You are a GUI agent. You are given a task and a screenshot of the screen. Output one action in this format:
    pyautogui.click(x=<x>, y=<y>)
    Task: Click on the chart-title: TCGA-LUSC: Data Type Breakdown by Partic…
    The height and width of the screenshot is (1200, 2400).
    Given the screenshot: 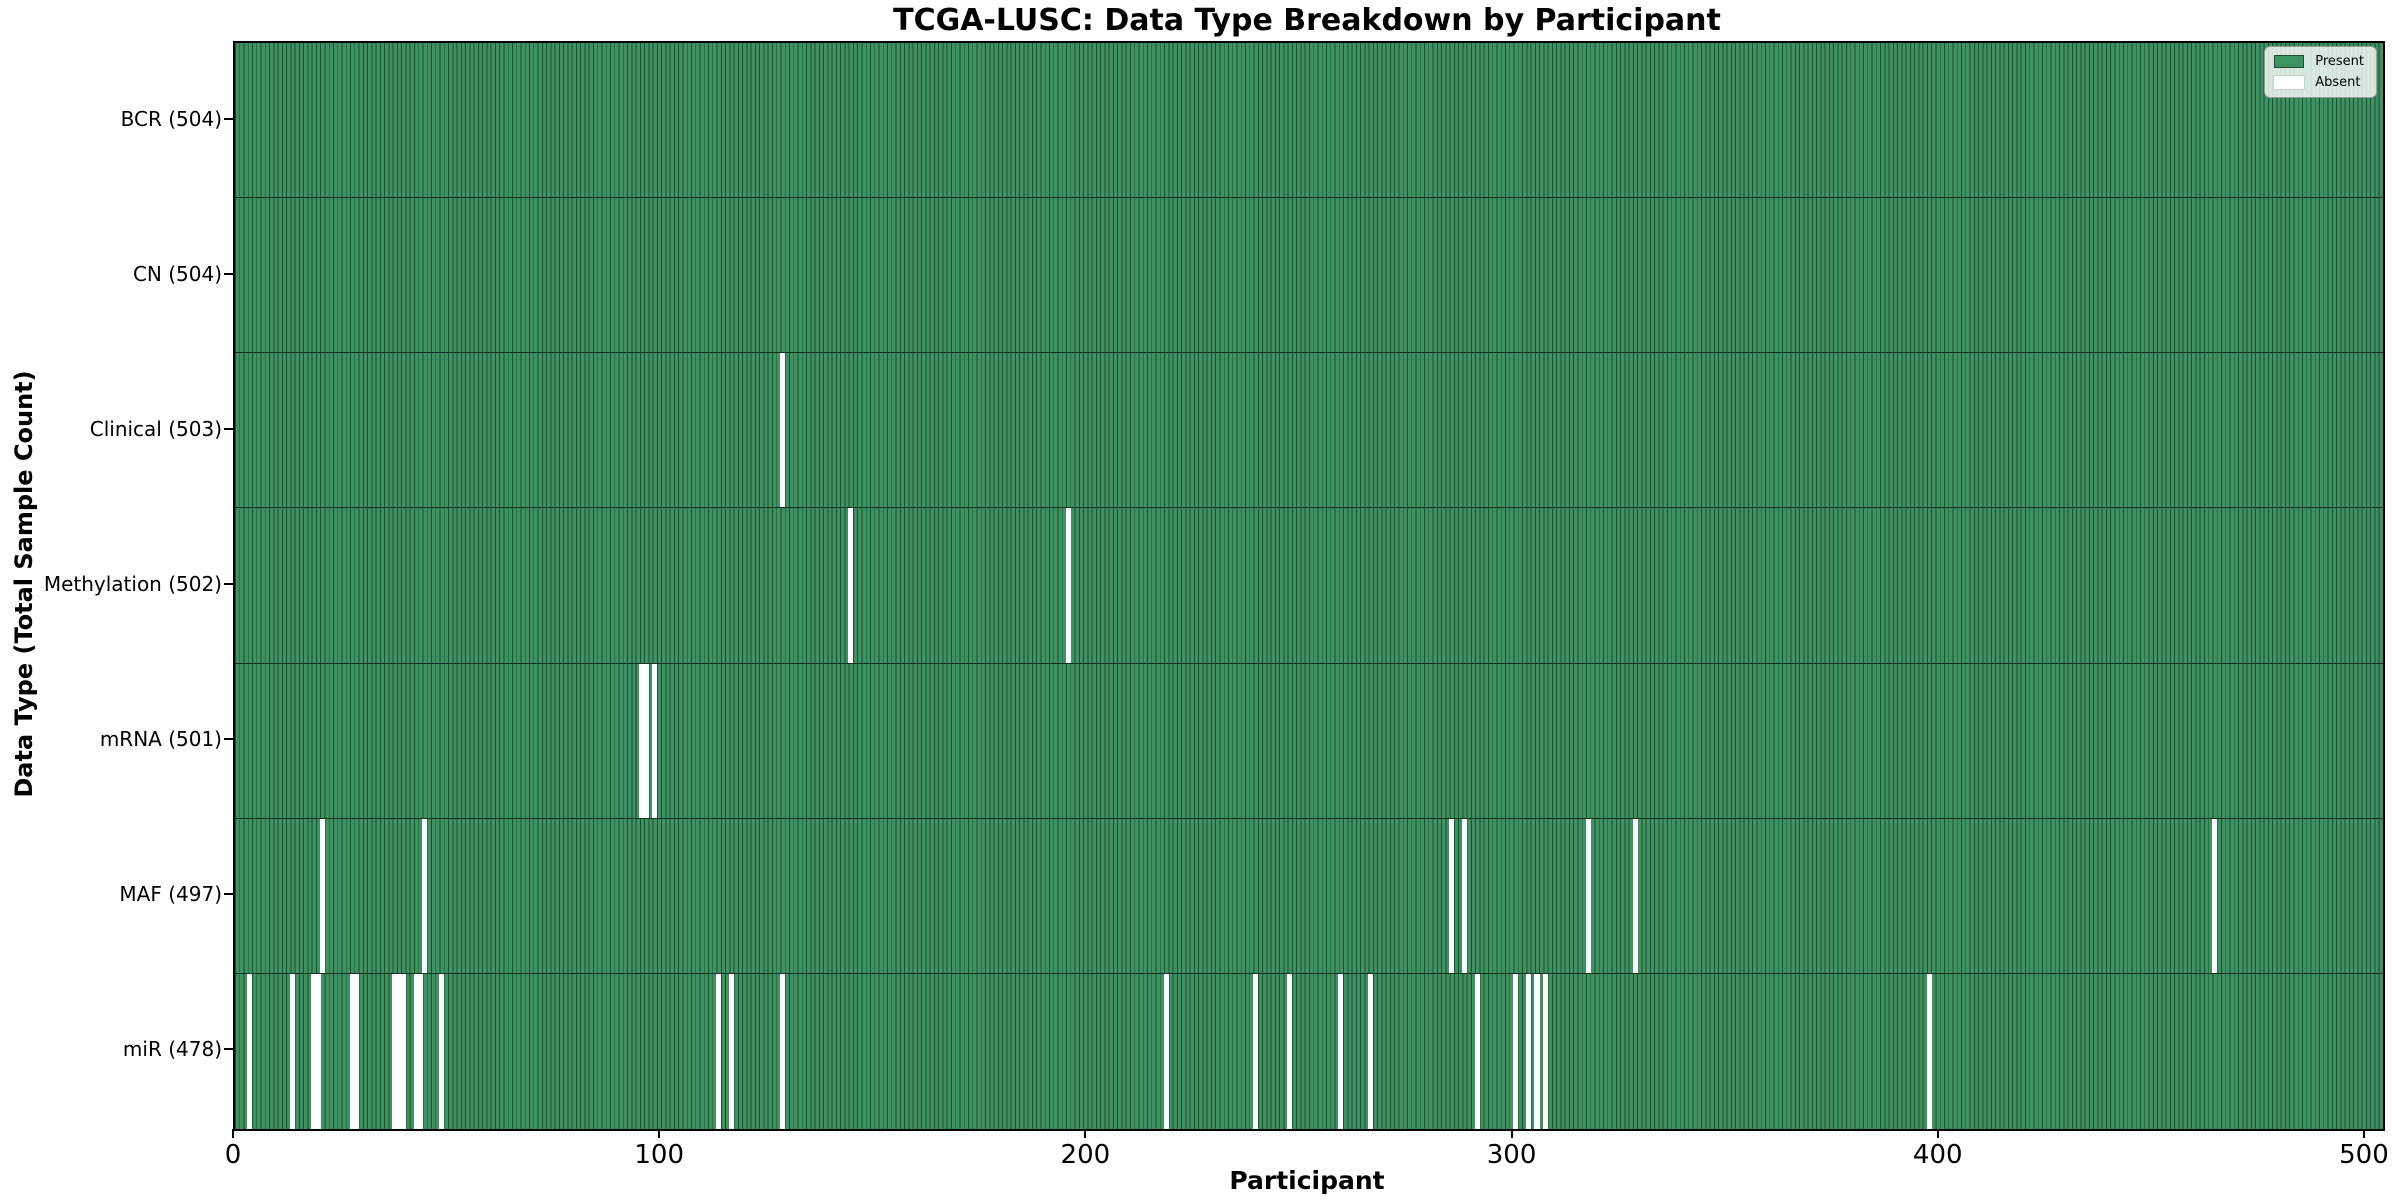 What is the action you would take?
    pyautogui.click(x=1307, y=20)
    